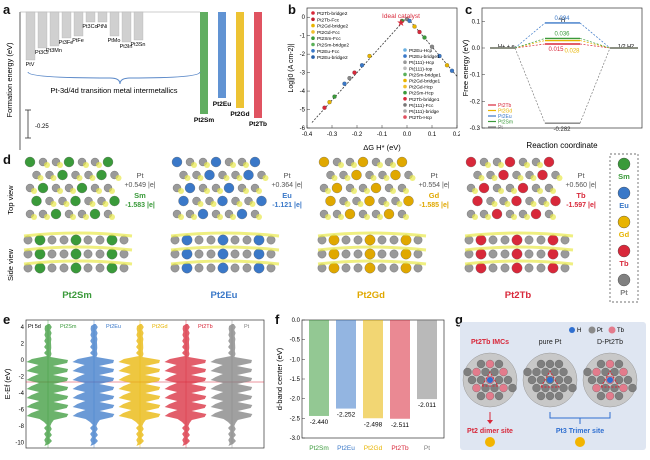 This screenshot has height=460, width=650. Describe the element at coordinates (139, 185) in the screenshot. I see `d-pt-charge: +0.549 |e|` at that location.